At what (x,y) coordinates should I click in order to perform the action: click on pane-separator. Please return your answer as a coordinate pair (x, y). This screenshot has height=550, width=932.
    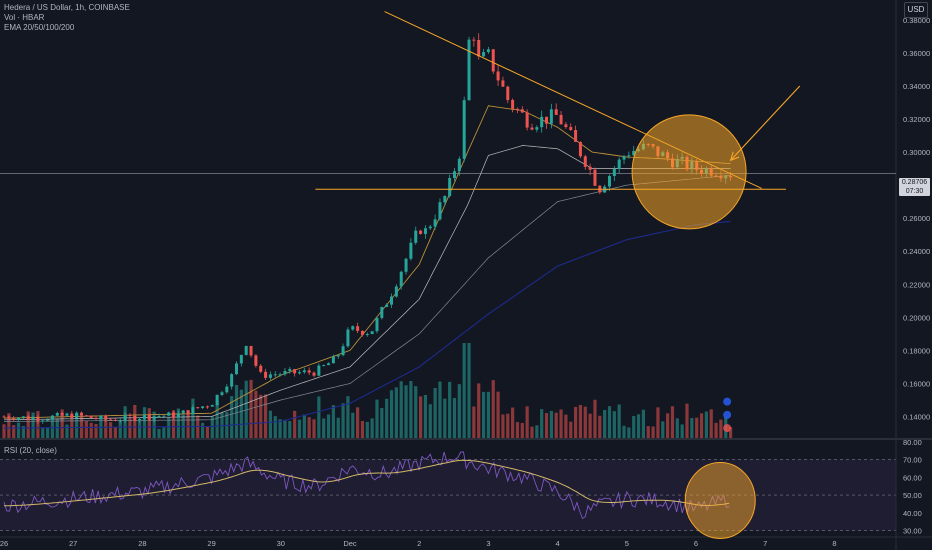
    Looking at the image, I should click on (466, 439).